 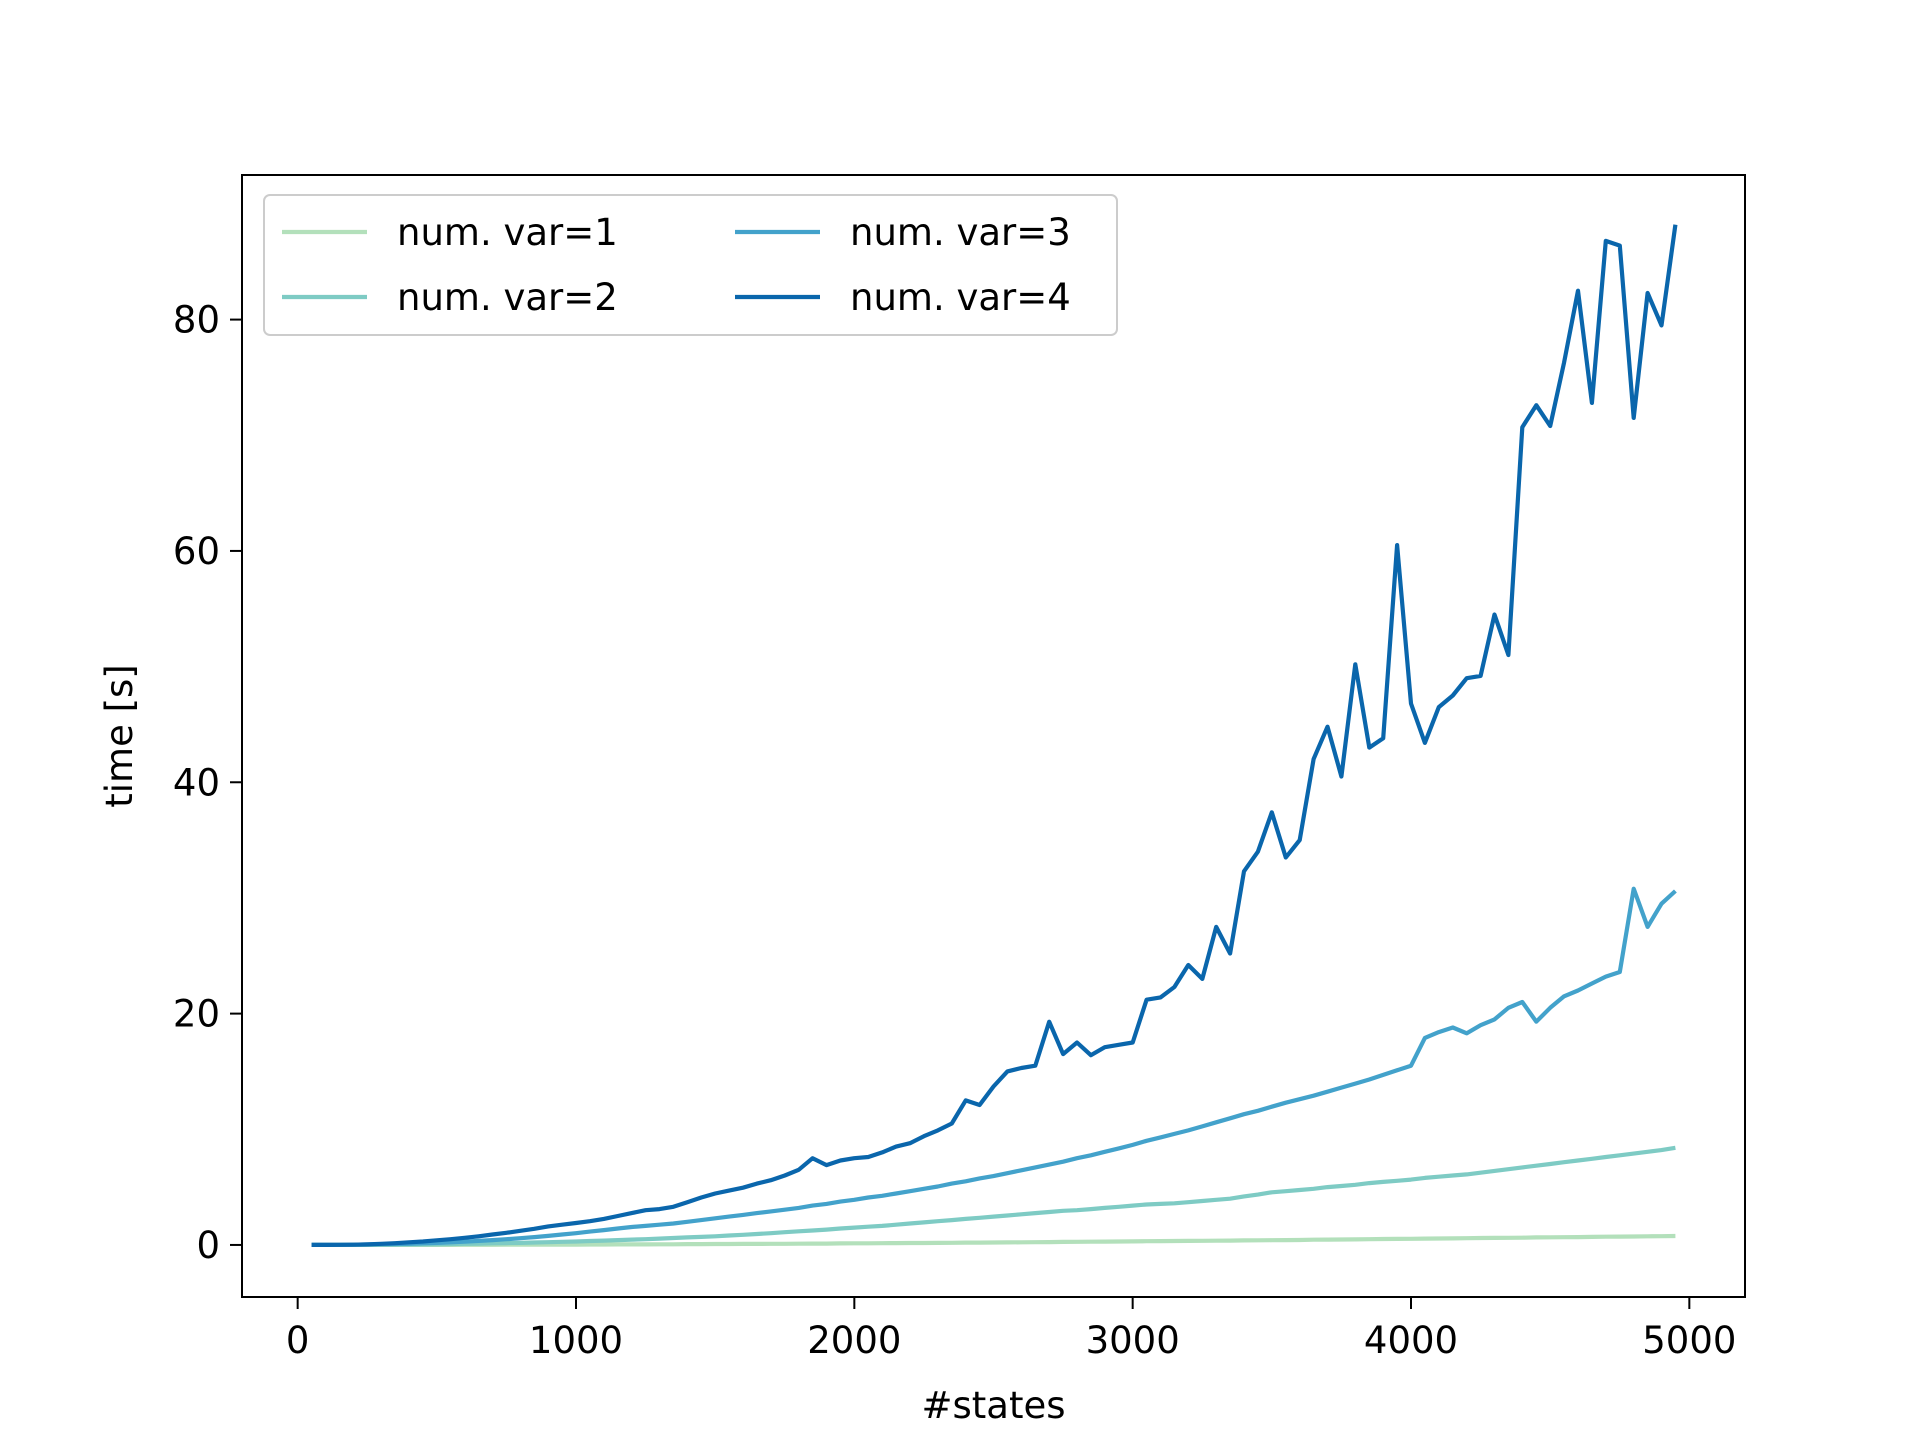 I want to click on x-tick-label: 3000, so click(x=1133, y=1340).